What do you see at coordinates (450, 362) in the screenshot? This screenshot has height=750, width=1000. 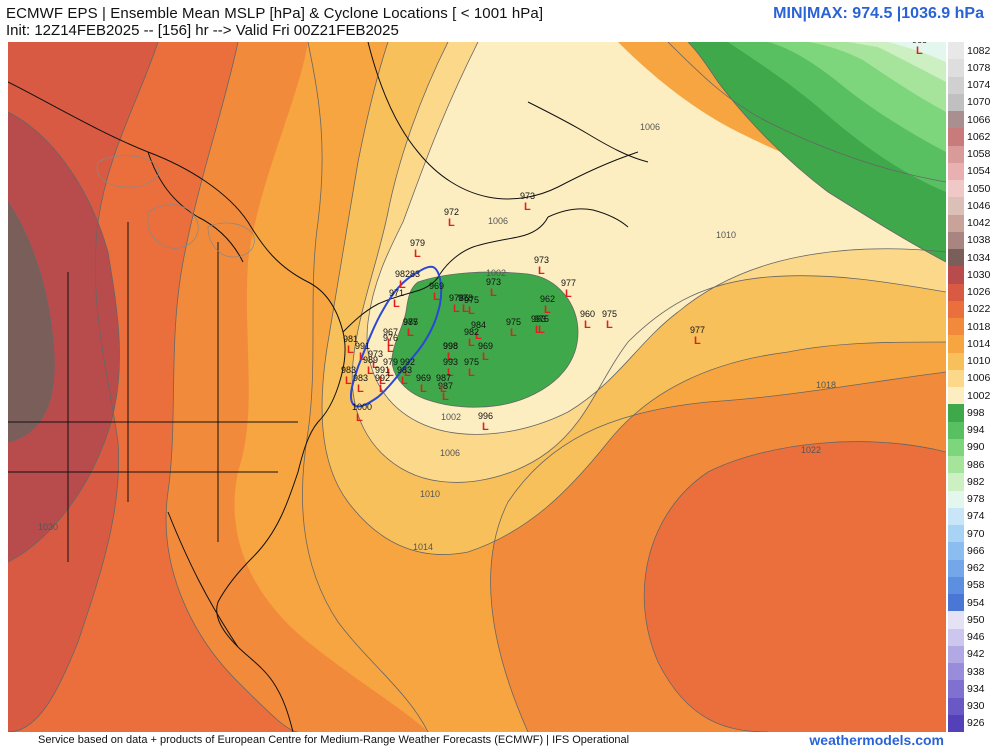 I see `cyclone-pressure-label: 993` at bounding box center [450, 362].